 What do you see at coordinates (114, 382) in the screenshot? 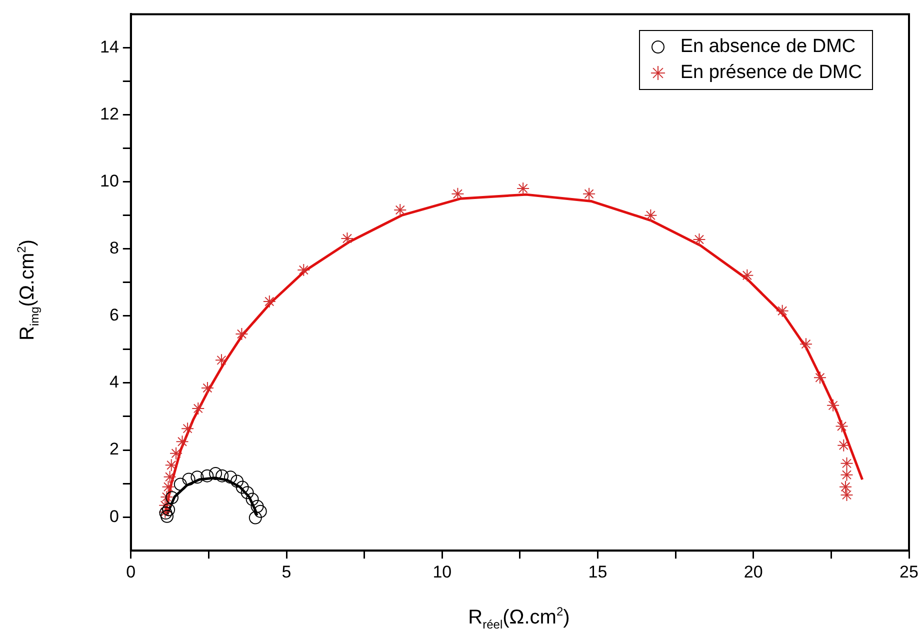
I see `y-tick-label: 4` at bounding box center [114, 382].